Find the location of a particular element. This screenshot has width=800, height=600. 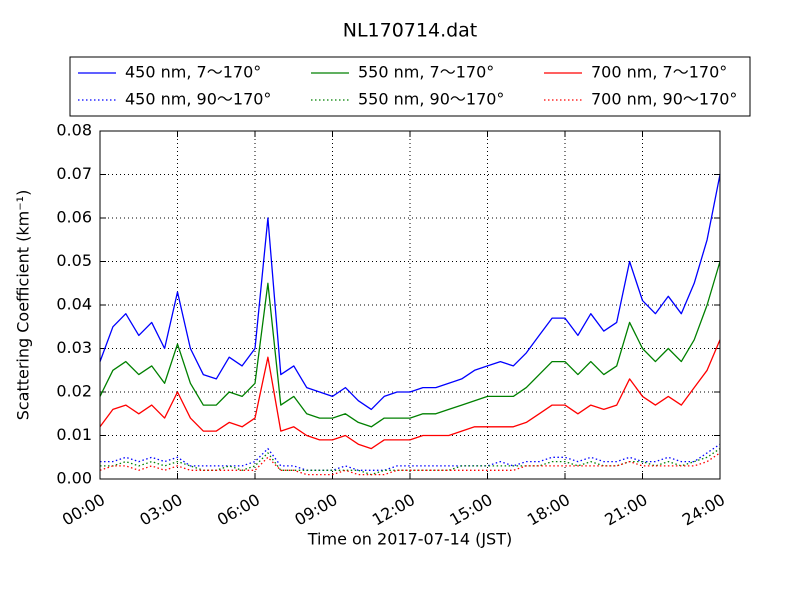

y-tick-label: 0.04 is located at coordinates (74, 304).